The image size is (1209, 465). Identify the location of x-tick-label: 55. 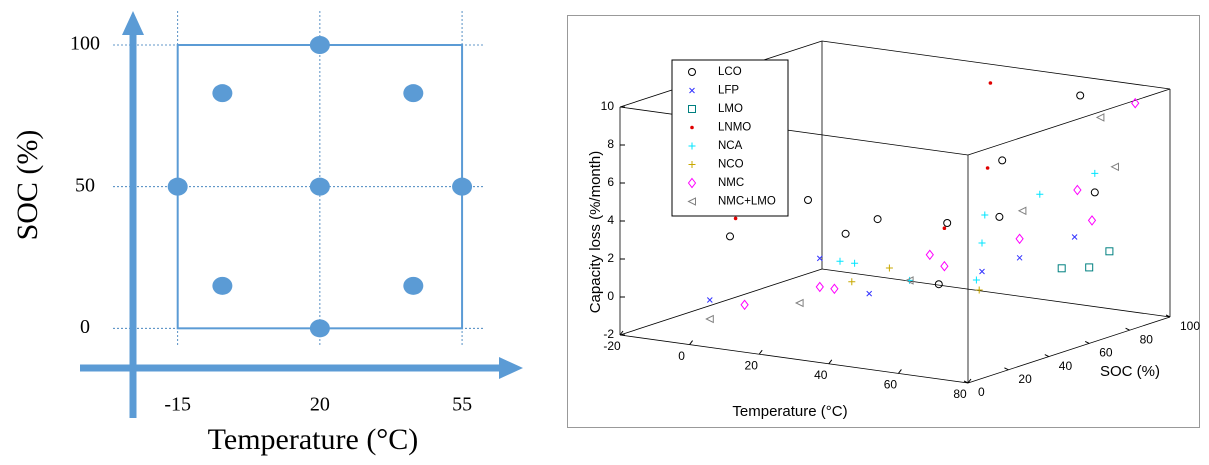
(462, 405).